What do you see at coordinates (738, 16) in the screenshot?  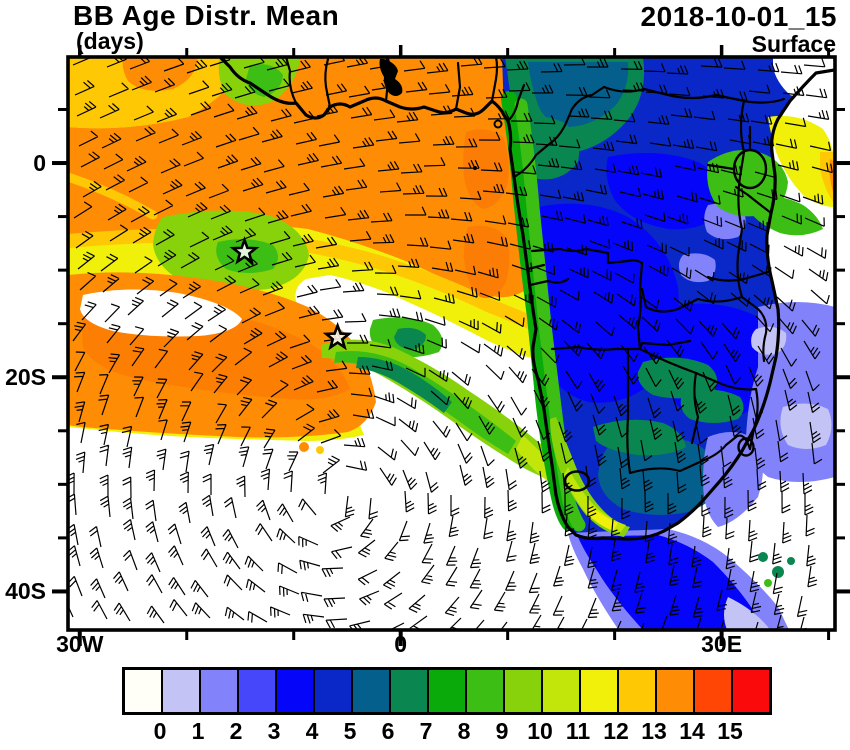 I see `datetime-label: 2018-10-01_15` at bounding box center [738, 16].